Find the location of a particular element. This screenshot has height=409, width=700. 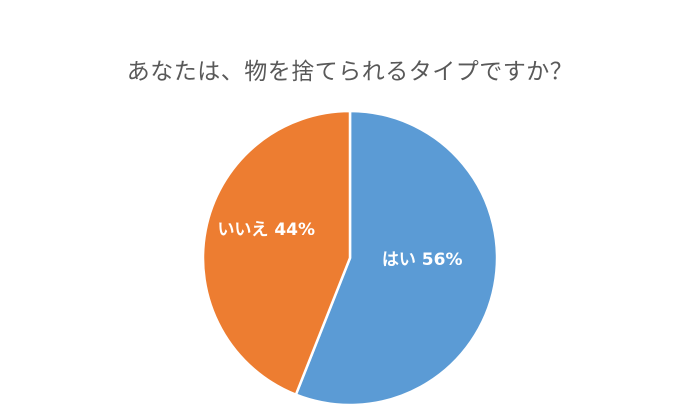

slice-label-はい: はい 56% is located at coordinates (422, 260).